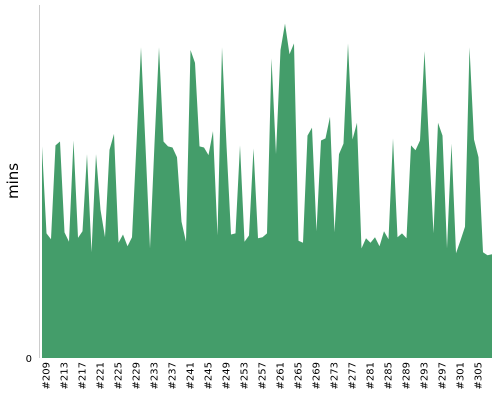 The height and width of the screenshot is (400, 500). What do you see at coordinates (191, 375) in the screenshot?
I see `x-tick-label: #241` at bounding box center [191, 375].